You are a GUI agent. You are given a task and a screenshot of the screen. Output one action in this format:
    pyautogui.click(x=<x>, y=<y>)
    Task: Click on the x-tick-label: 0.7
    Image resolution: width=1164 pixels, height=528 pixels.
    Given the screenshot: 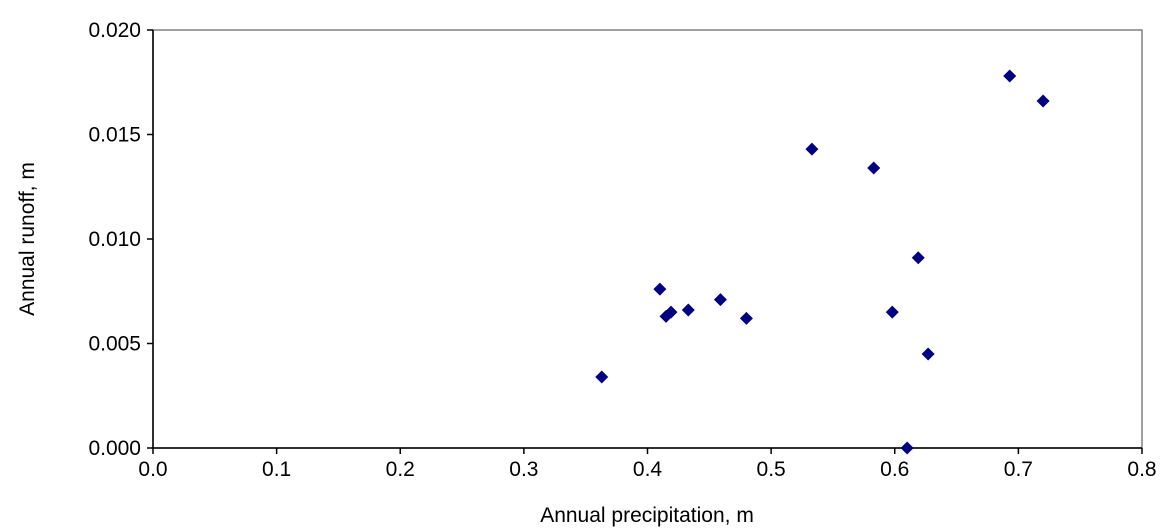 What is the action you would take?
    pyautogui.click(x=1018, y=469)
    